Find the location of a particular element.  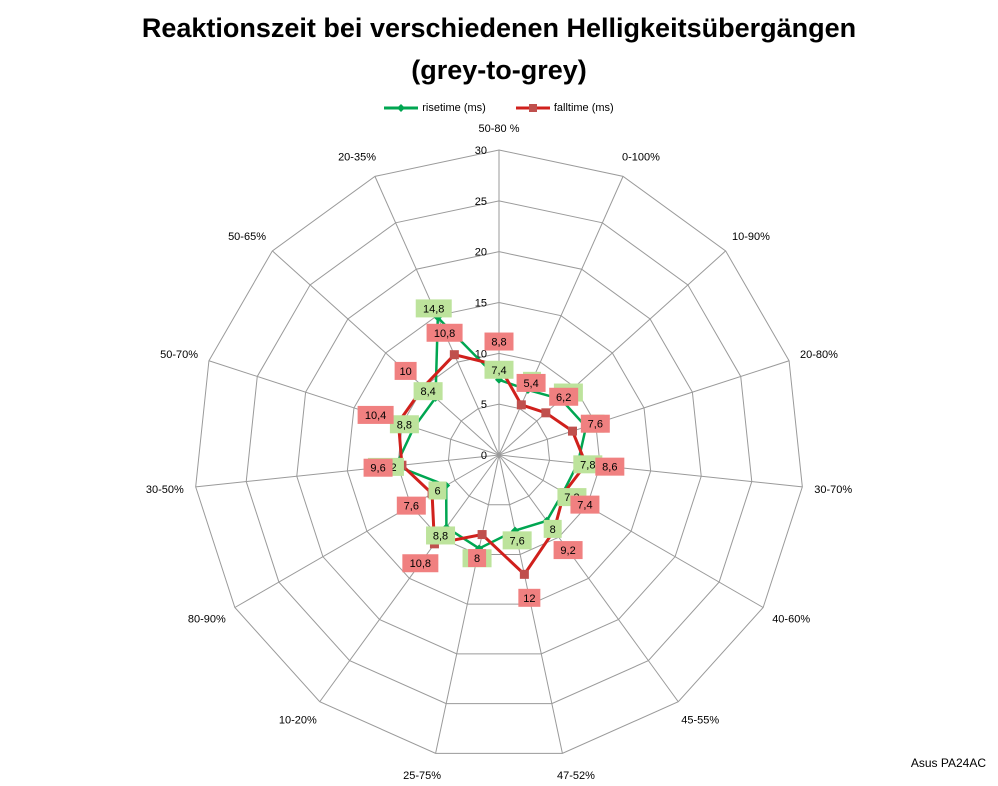

footer-label: Asus PA24AC is located at coordinates (948, 763).